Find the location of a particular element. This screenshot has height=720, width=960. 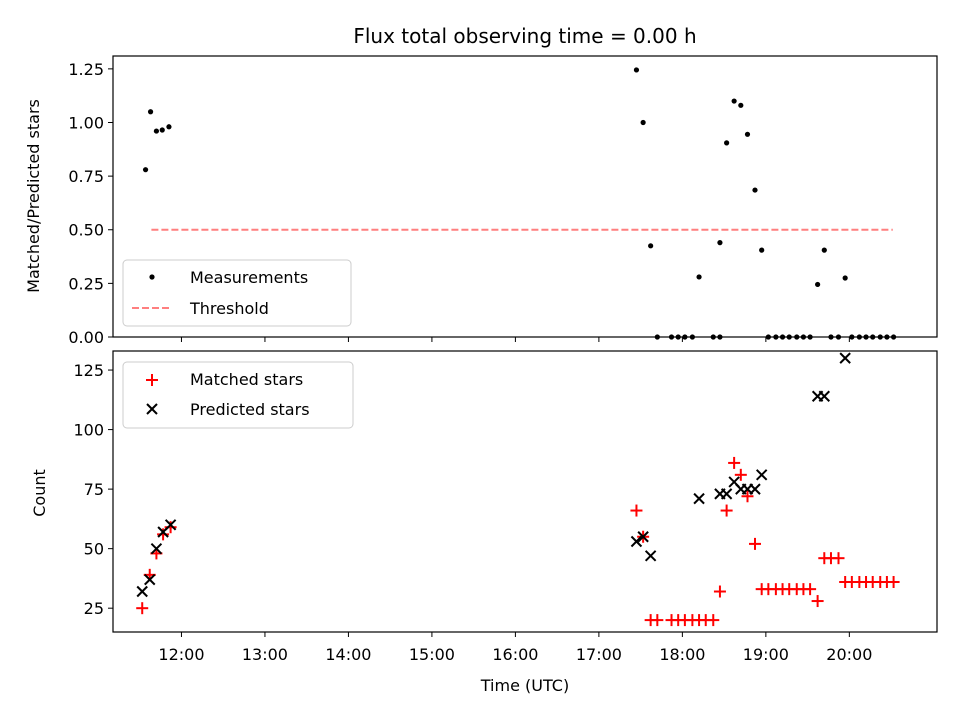

bottom-x-tick-label: 18:00 is located at coordinates (682, 654).